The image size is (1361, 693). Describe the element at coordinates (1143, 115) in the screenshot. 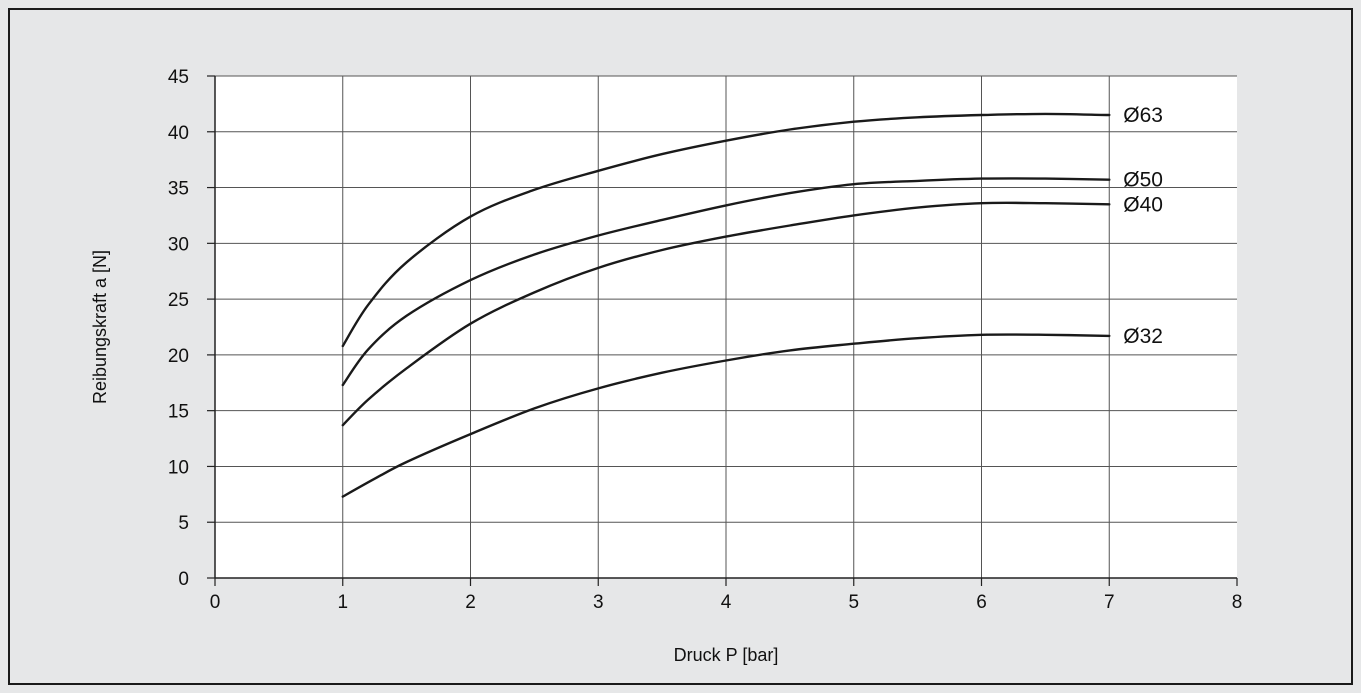

I see `series-label: Ø63` at that location.